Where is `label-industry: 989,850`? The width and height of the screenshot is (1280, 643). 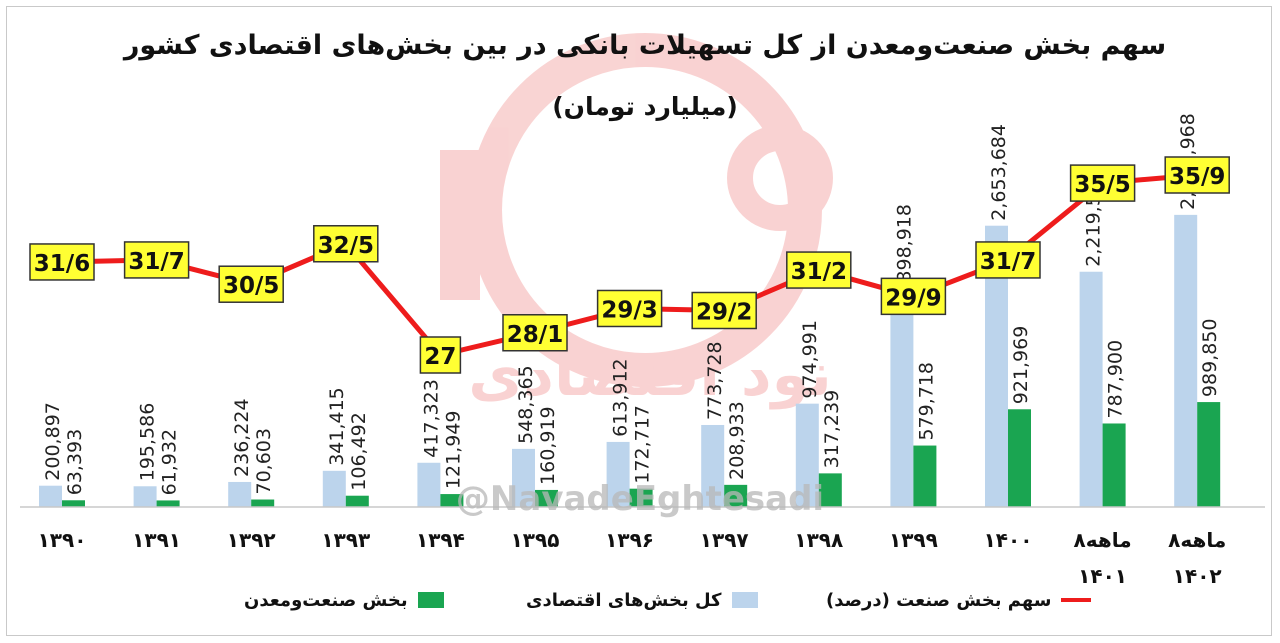 label-industry: 989,850 is located at coordinates (1210, 357).